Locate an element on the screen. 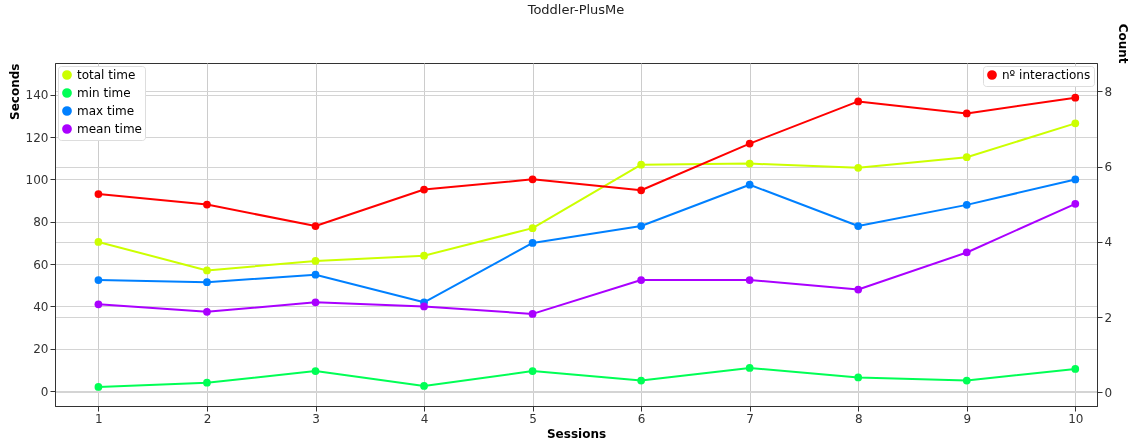 This screenshot has height=443, width=1139. y2-tick-label: 0 is located at coordinates (1108, 392).